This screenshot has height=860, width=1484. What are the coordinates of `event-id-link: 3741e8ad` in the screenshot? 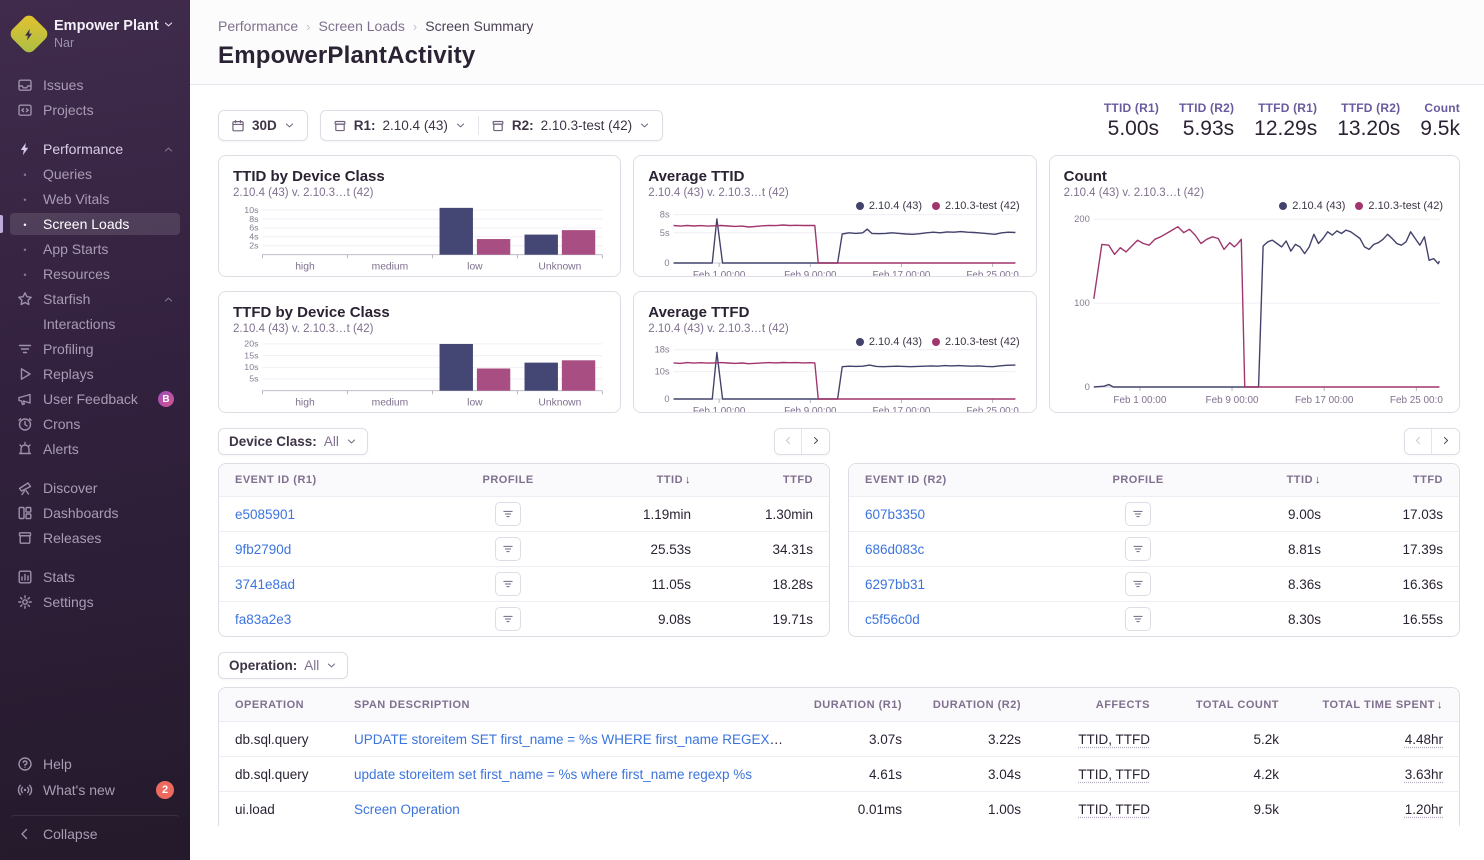 It's located at (265, 584).